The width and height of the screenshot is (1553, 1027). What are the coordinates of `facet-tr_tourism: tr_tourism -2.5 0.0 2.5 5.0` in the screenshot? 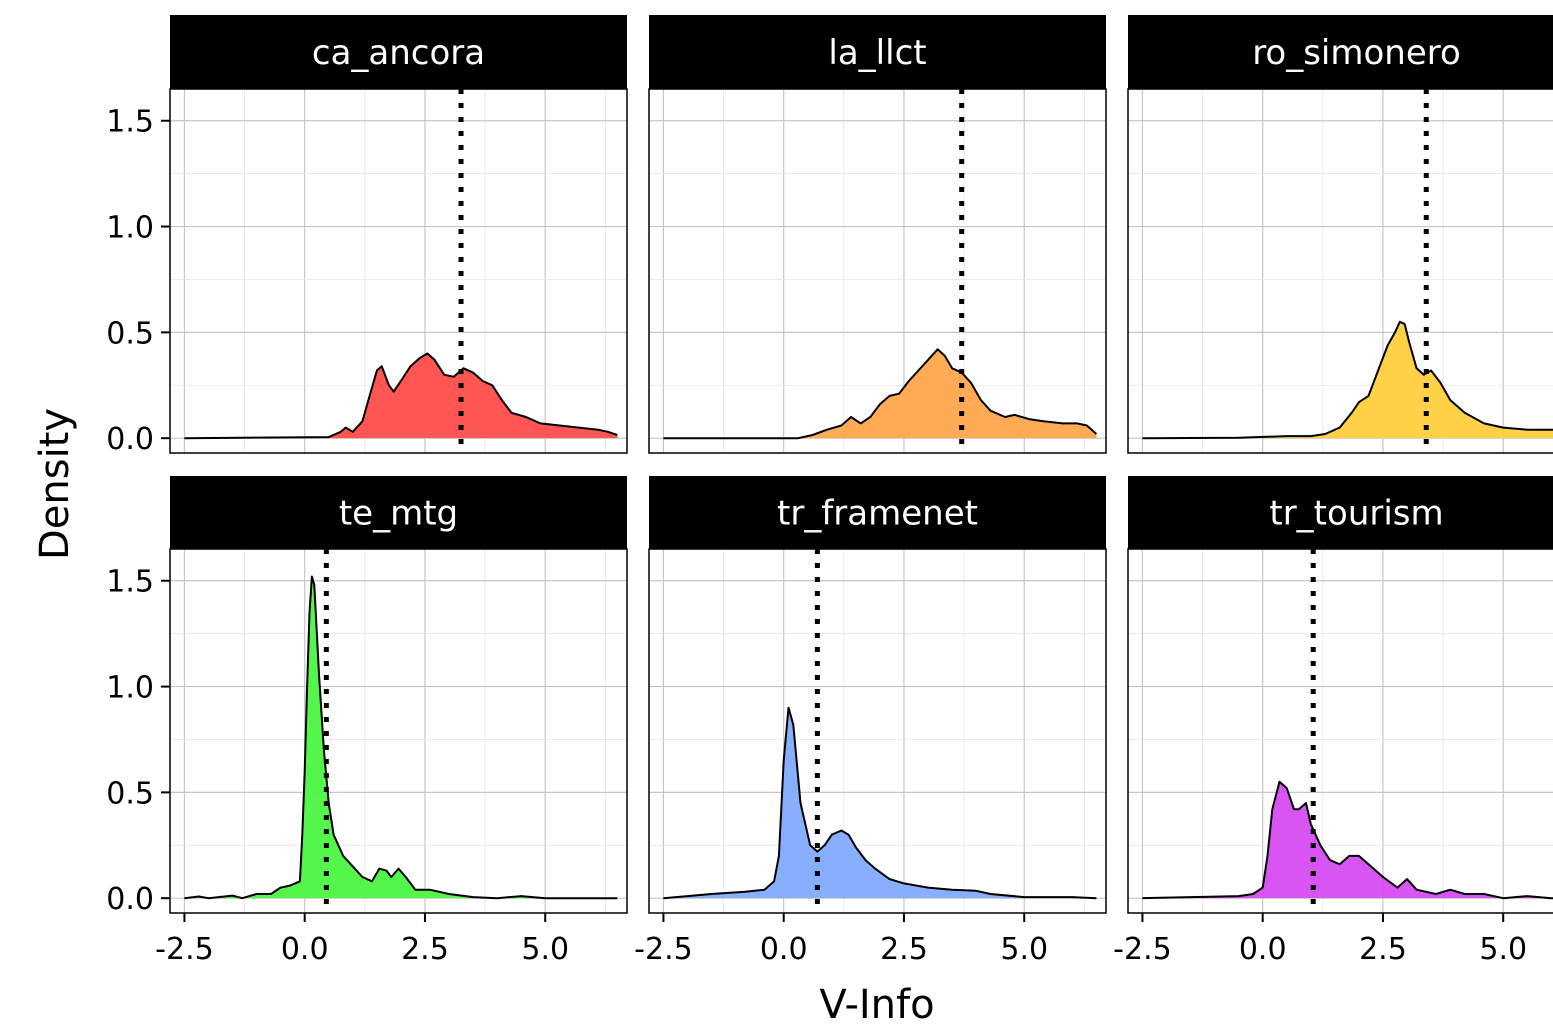 It's located at (1333, 721).